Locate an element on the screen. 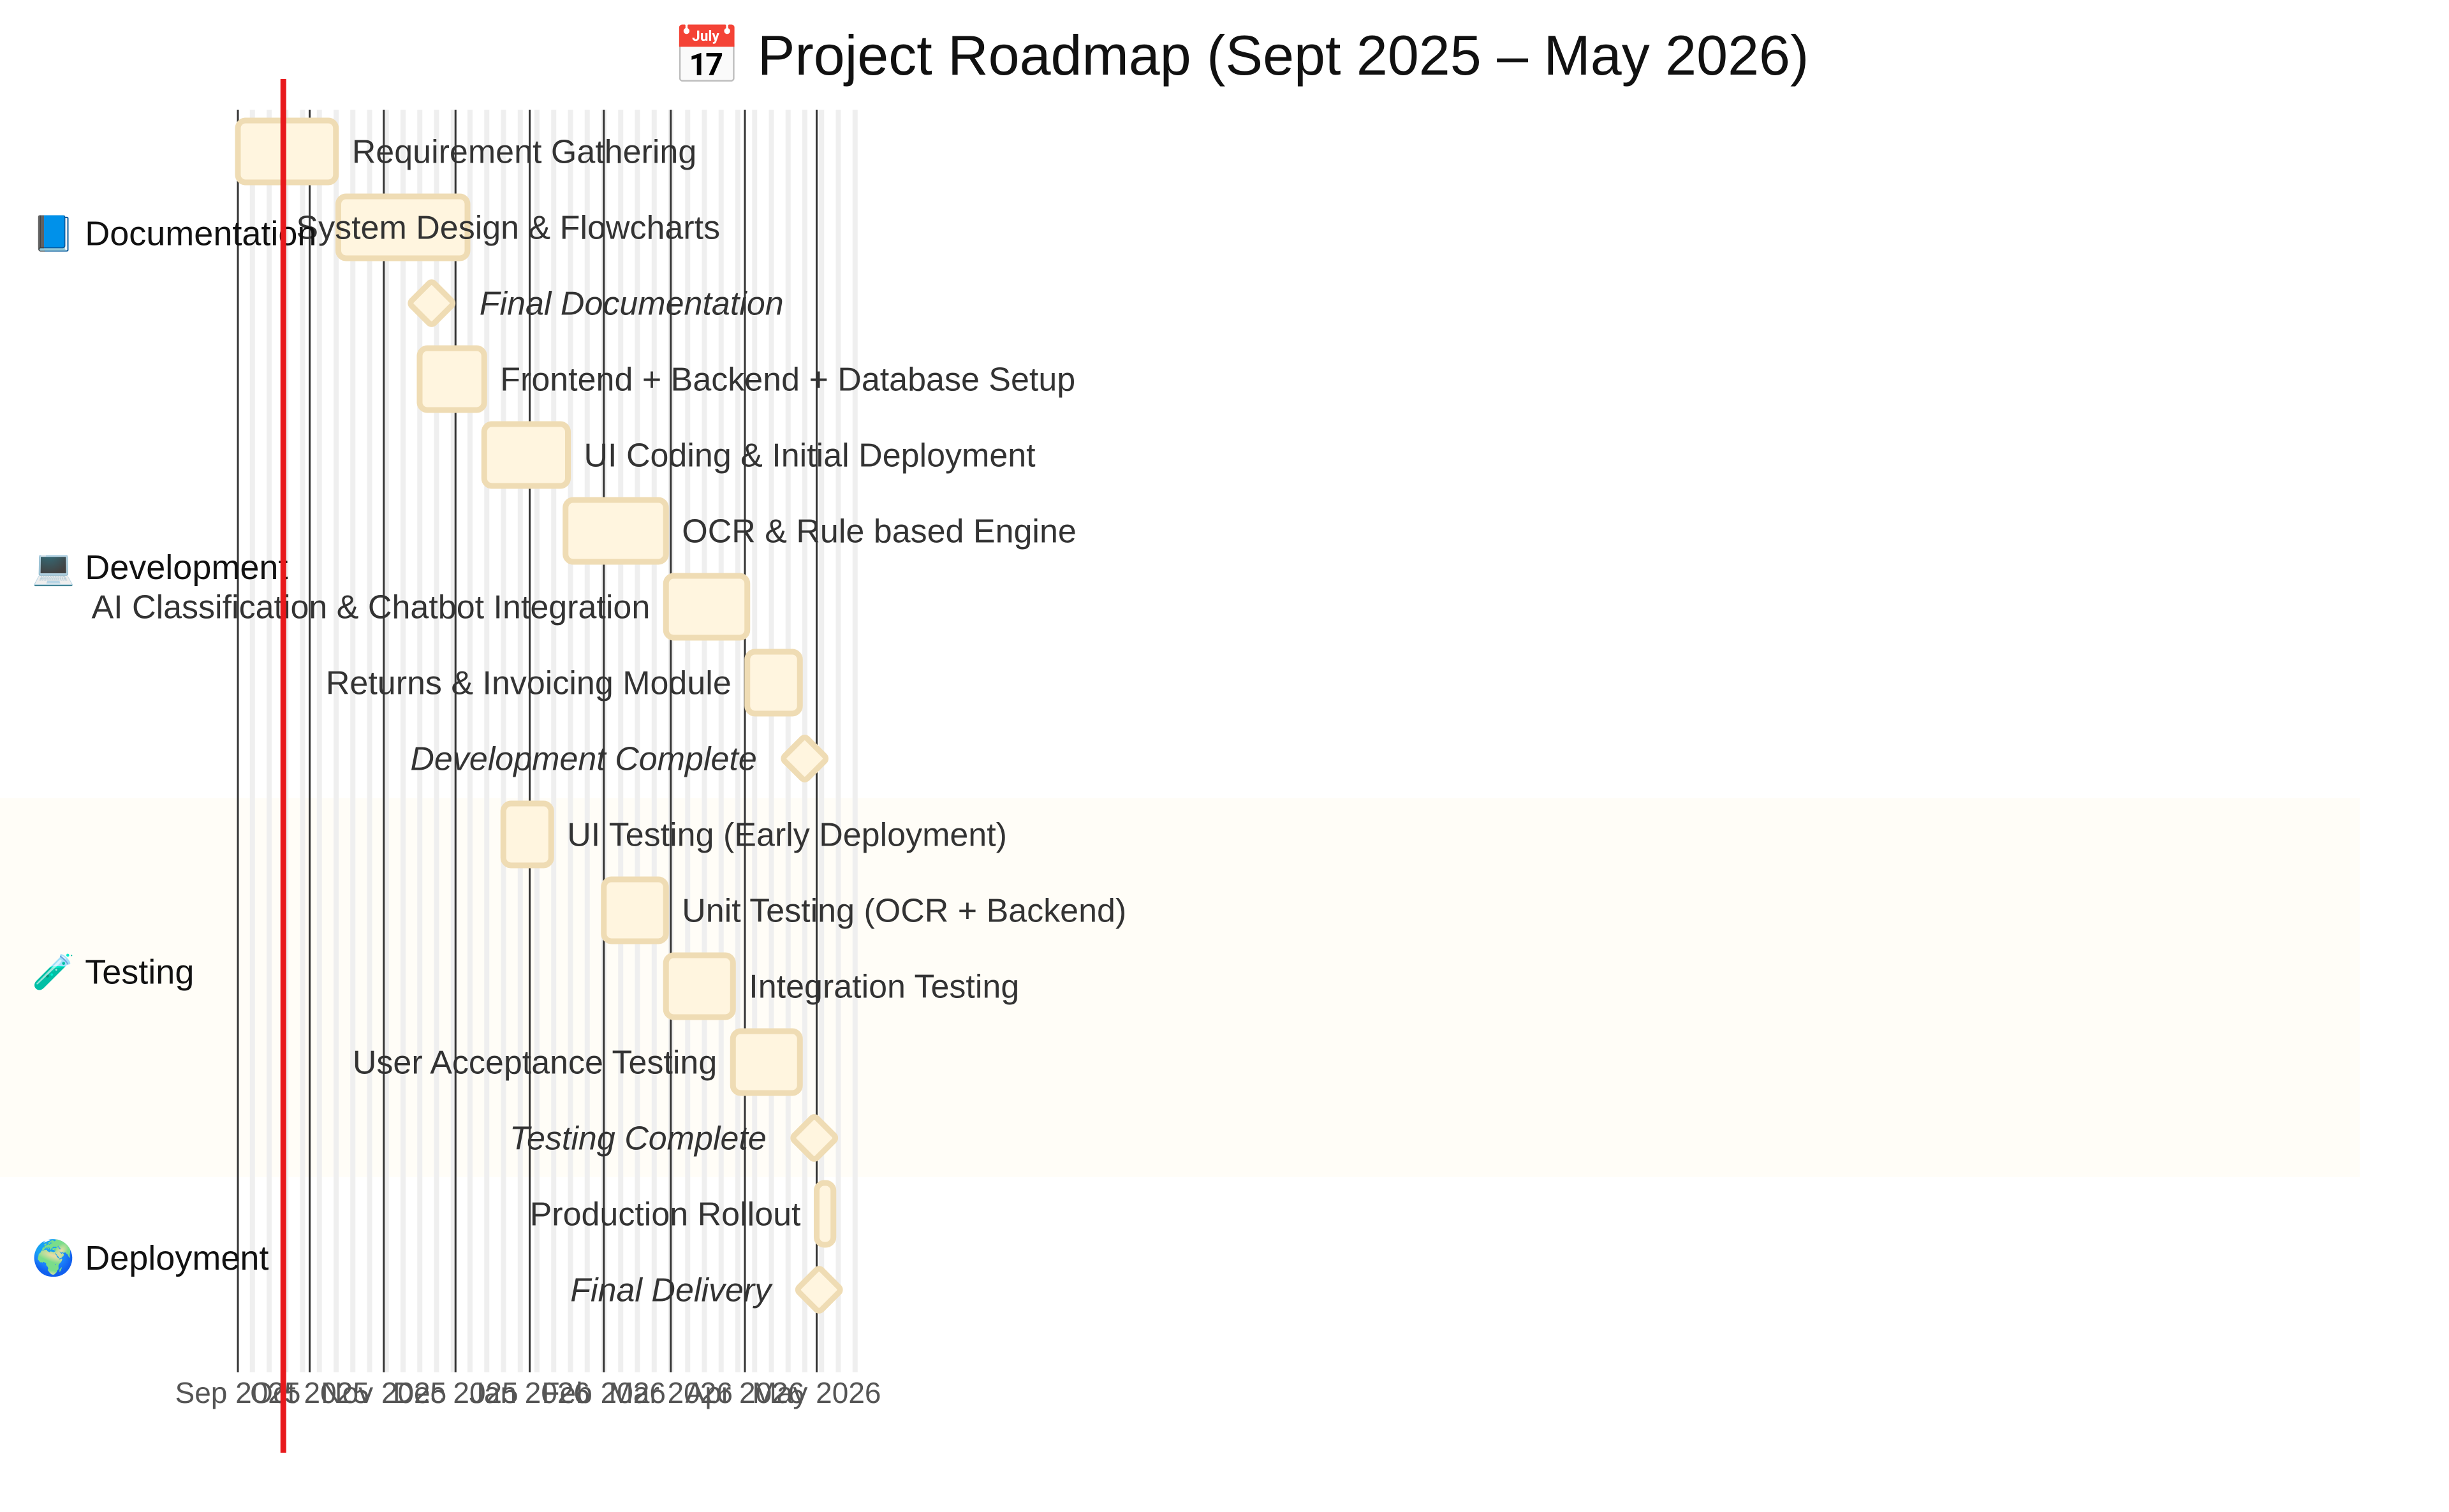 This screenshot has height=1512, width=2449. x-tick-label: May 2026 is located at coordinates (817, 1392).